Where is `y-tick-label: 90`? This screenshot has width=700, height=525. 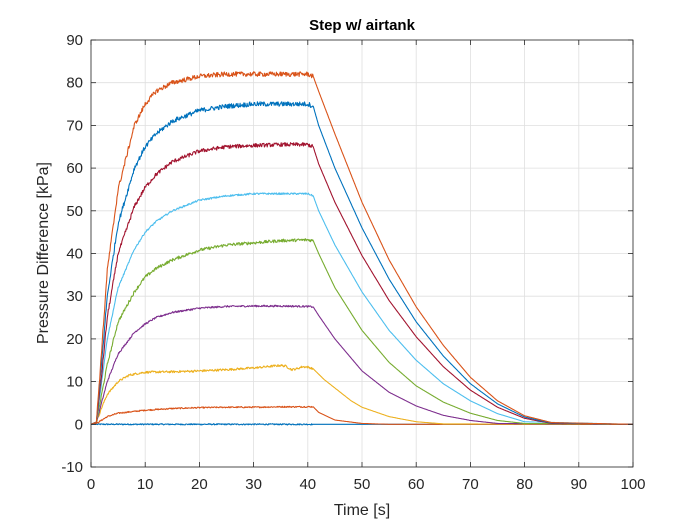
y-tick-label: 90 is located at coordinates (74, 40).